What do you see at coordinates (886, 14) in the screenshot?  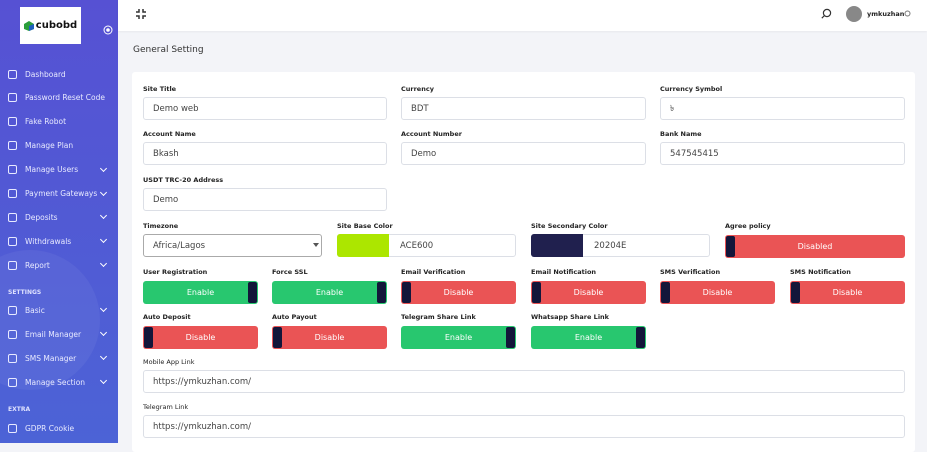 I see `username: ymkuzhan` at bounding box center [886, 14].